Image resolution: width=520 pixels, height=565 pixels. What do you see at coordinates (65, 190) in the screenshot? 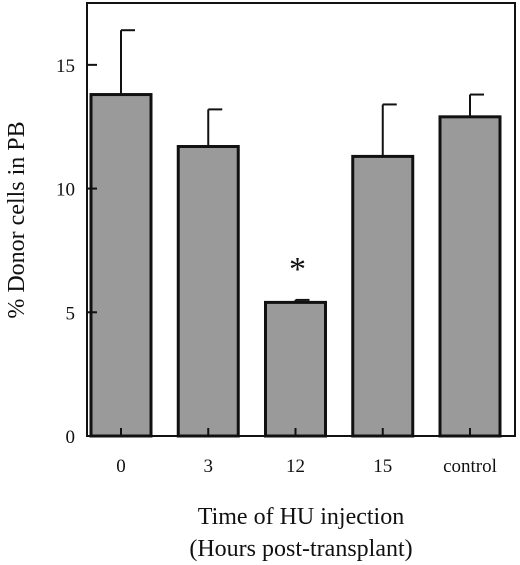
I see `y-tick-label-10: 10` at bounding box center [65, 190].